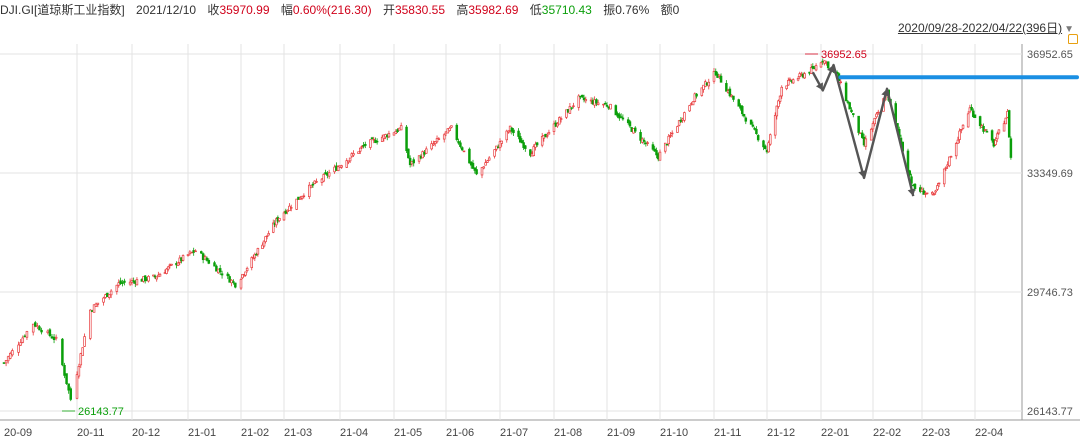 Image resolution: width=1080 pixels, height=441 pixels. Describe the element at coordinates (566, 10) in the screenshot. I see `low-value: 35710.43` at that location.